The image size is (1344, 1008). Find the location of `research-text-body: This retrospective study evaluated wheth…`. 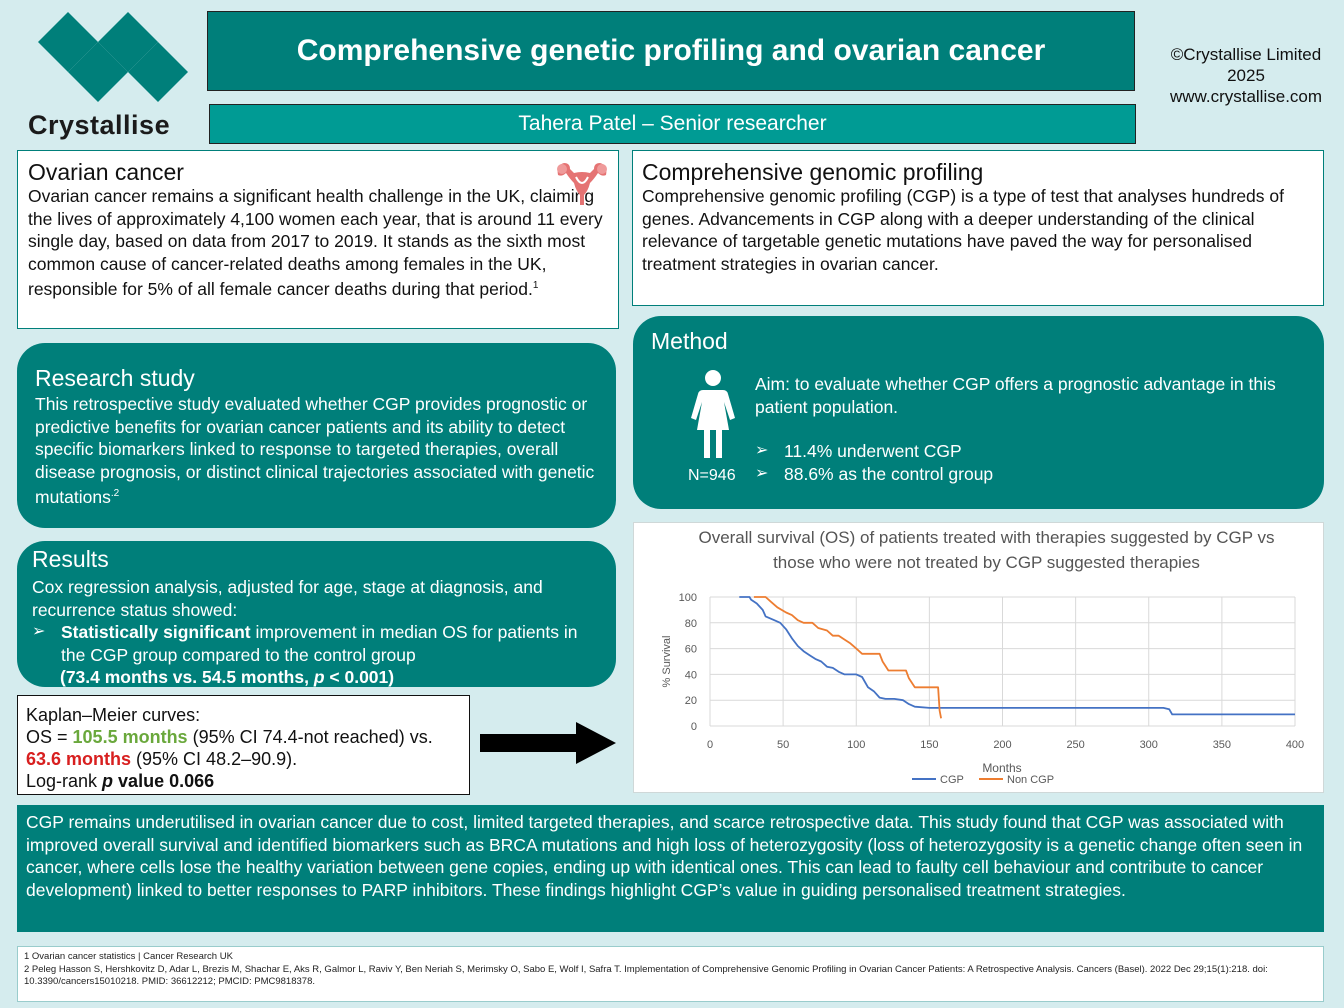

research-text-body: This retrospective study evaluated wheth… is located at coordinates (315, 450).